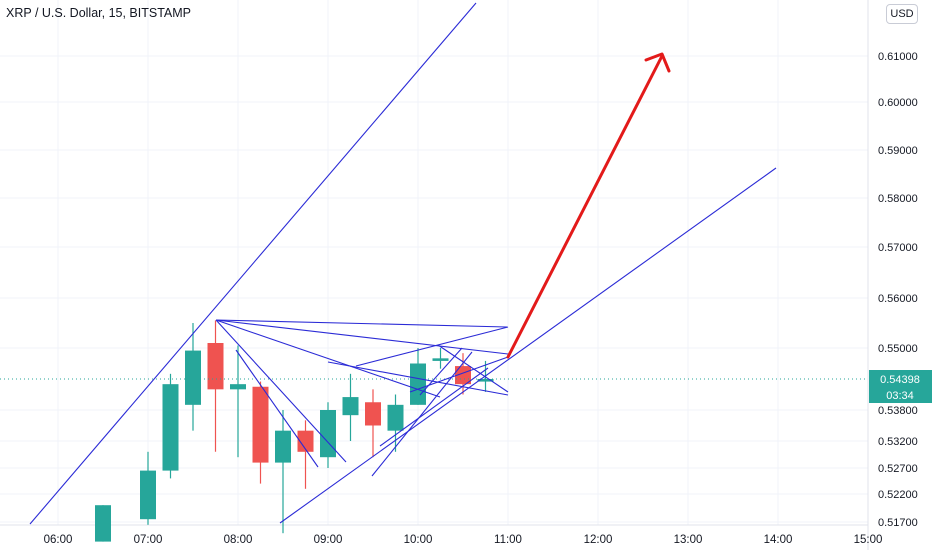 The width and height of the screenshot is (932, 550). Describe the element at coordinates (328, 540) in the screenshot. I see `time-tick-label: 09:00` at that location.